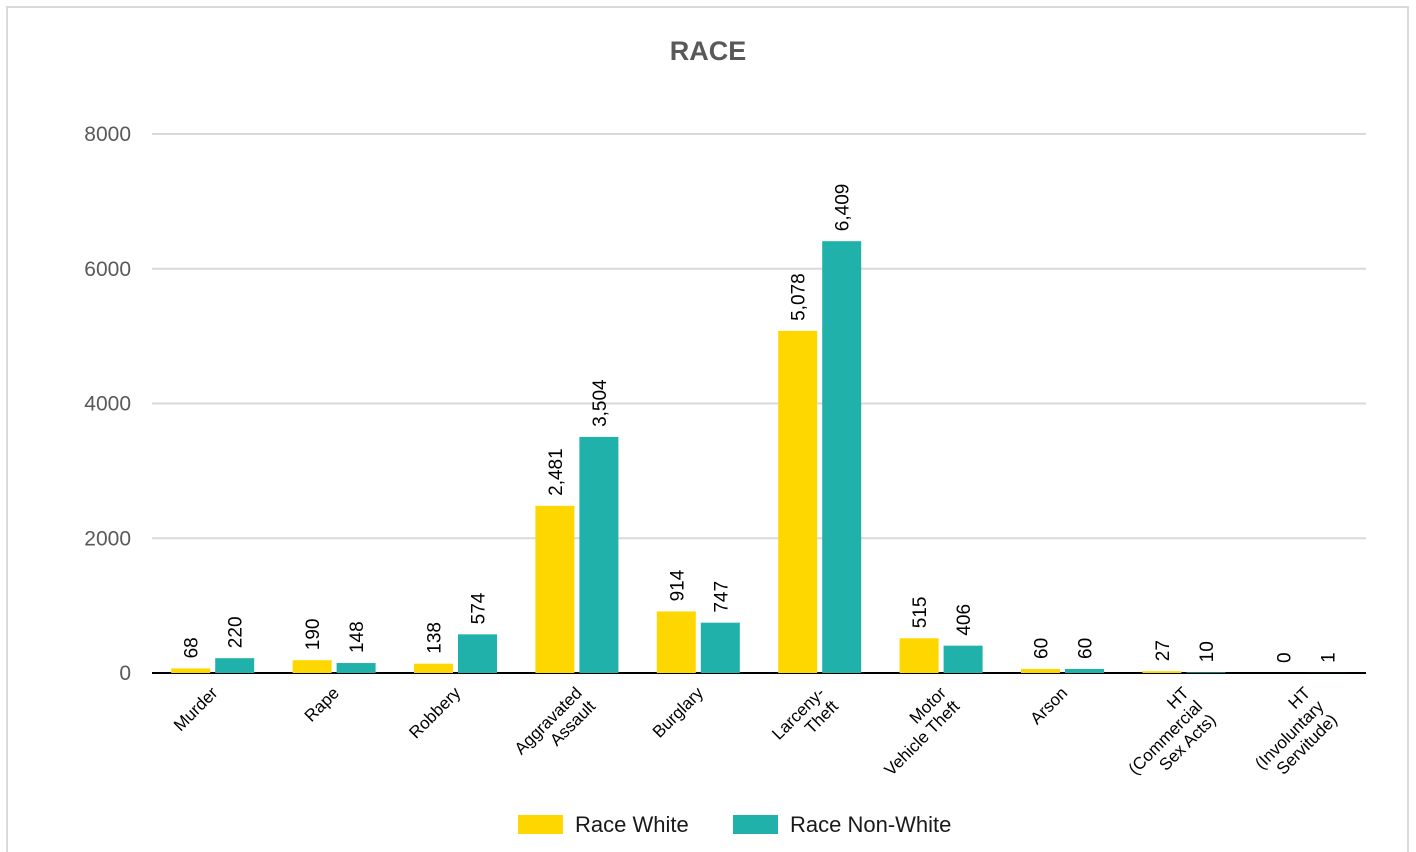 This screenshot has width=1416, height=852. I want to click on x-tick-line: Murder, so click(196, 709).